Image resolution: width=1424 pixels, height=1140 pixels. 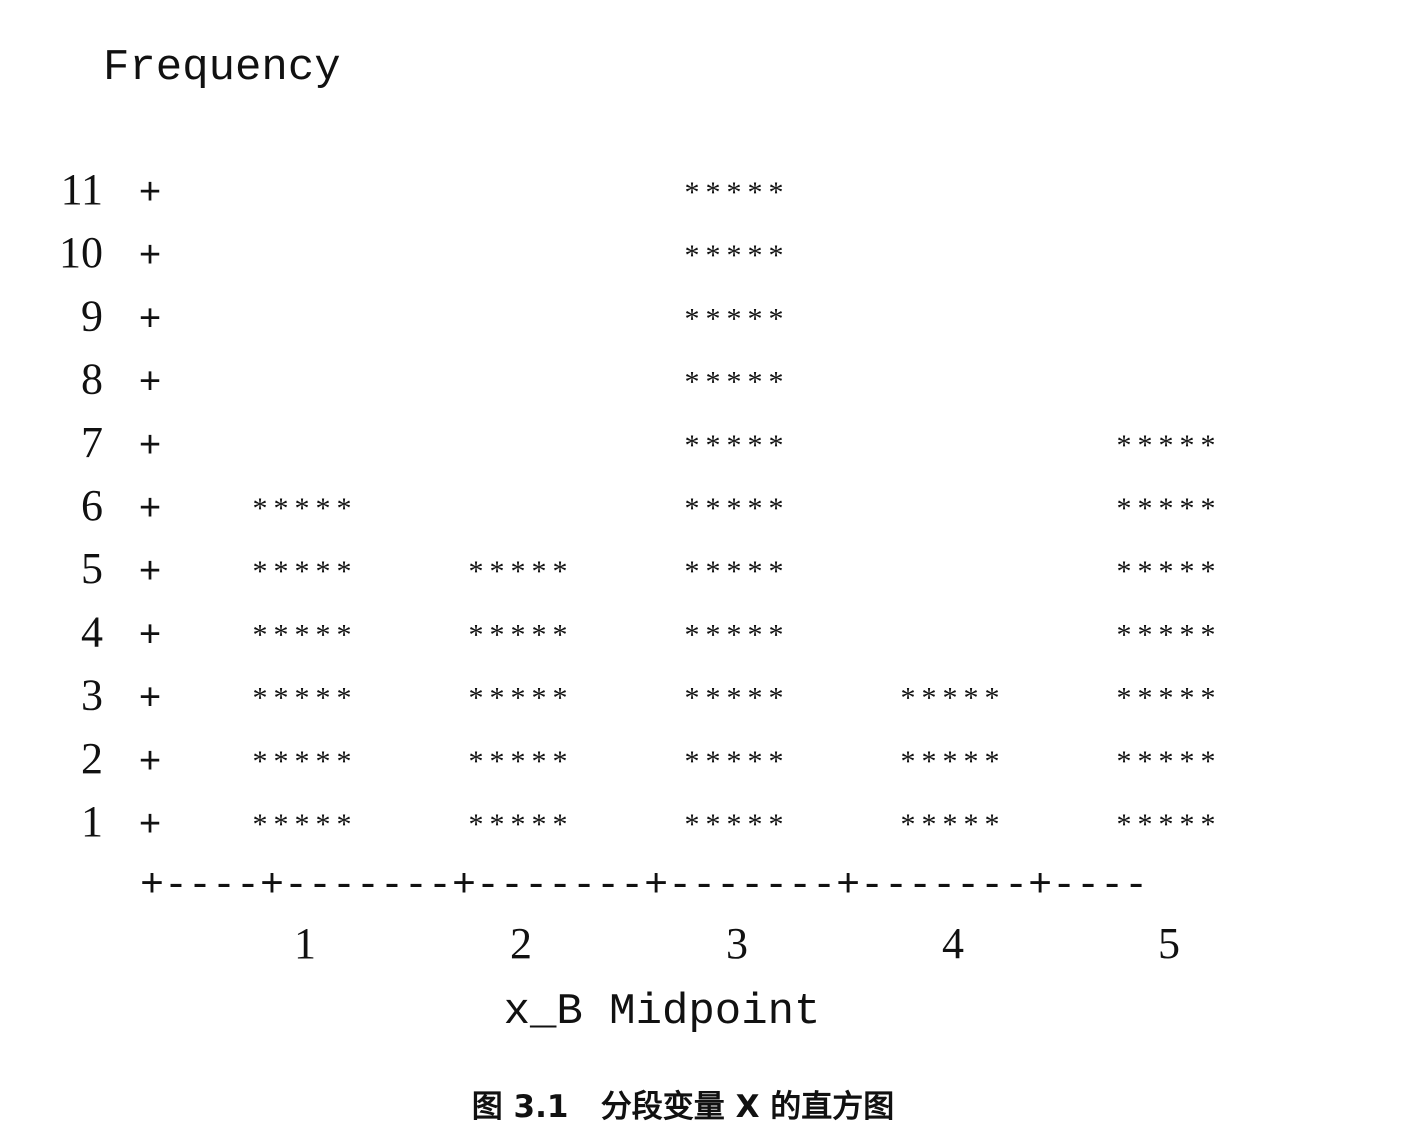 I want to click on bar-5-row-6: *****, so click(x=1169, y=508).